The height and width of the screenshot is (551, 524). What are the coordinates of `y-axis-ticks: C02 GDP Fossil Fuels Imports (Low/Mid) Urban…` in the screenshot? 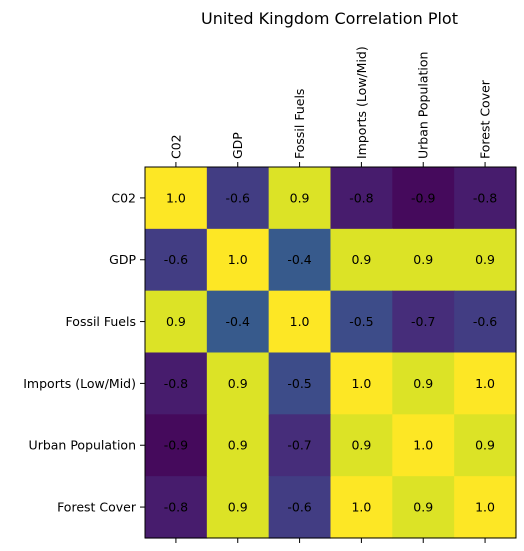 It's located at (84, 352).